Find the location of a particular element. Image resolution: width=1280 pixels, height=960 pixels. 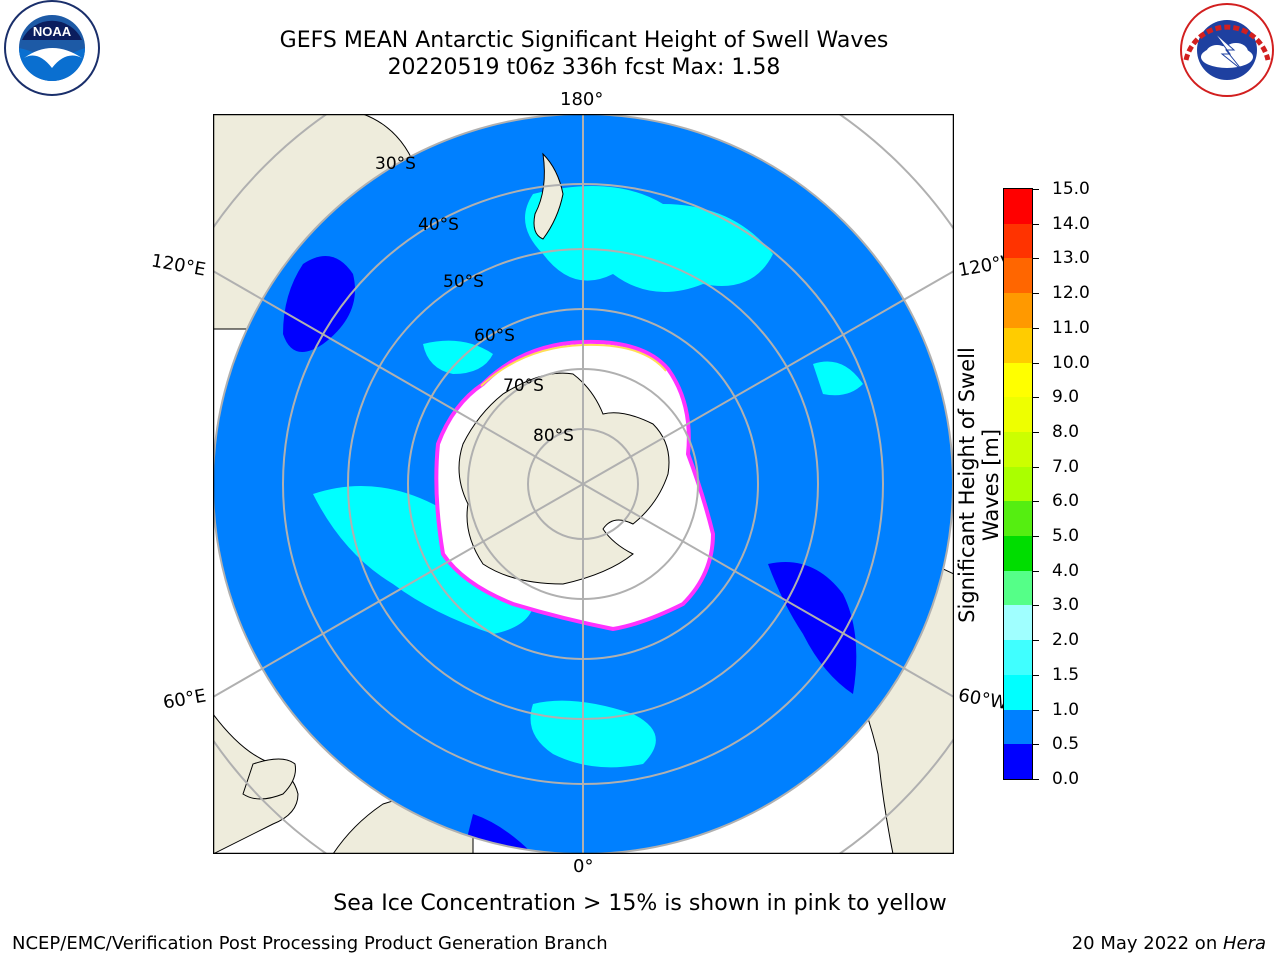

colorbar-tick-label: 11.0 is located at coordinates (1071, 327).